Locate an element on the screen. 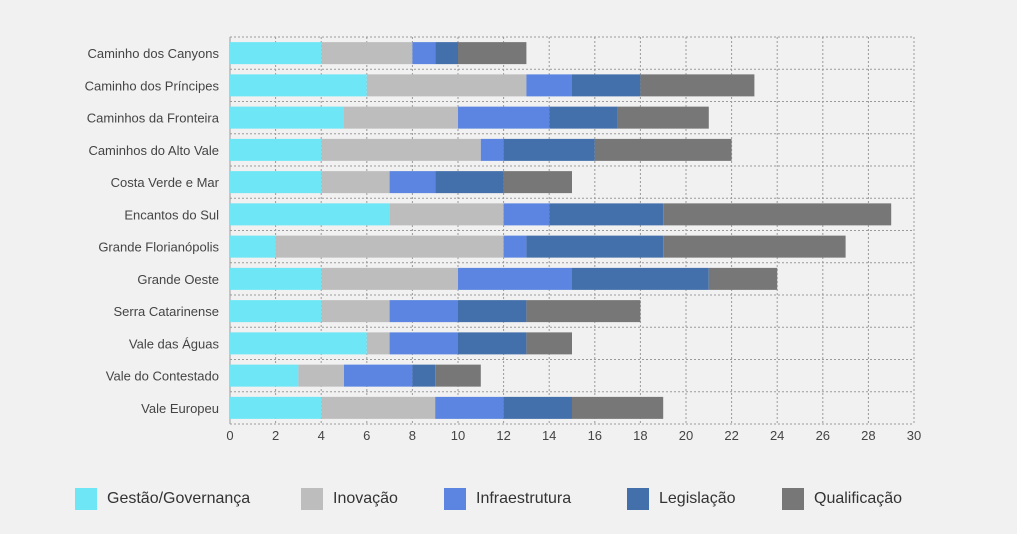 Image resolution: width=1017 pixels, height=534 pixels. category-label: Caminhos da Fronteira is located at coordinates (153, 118).